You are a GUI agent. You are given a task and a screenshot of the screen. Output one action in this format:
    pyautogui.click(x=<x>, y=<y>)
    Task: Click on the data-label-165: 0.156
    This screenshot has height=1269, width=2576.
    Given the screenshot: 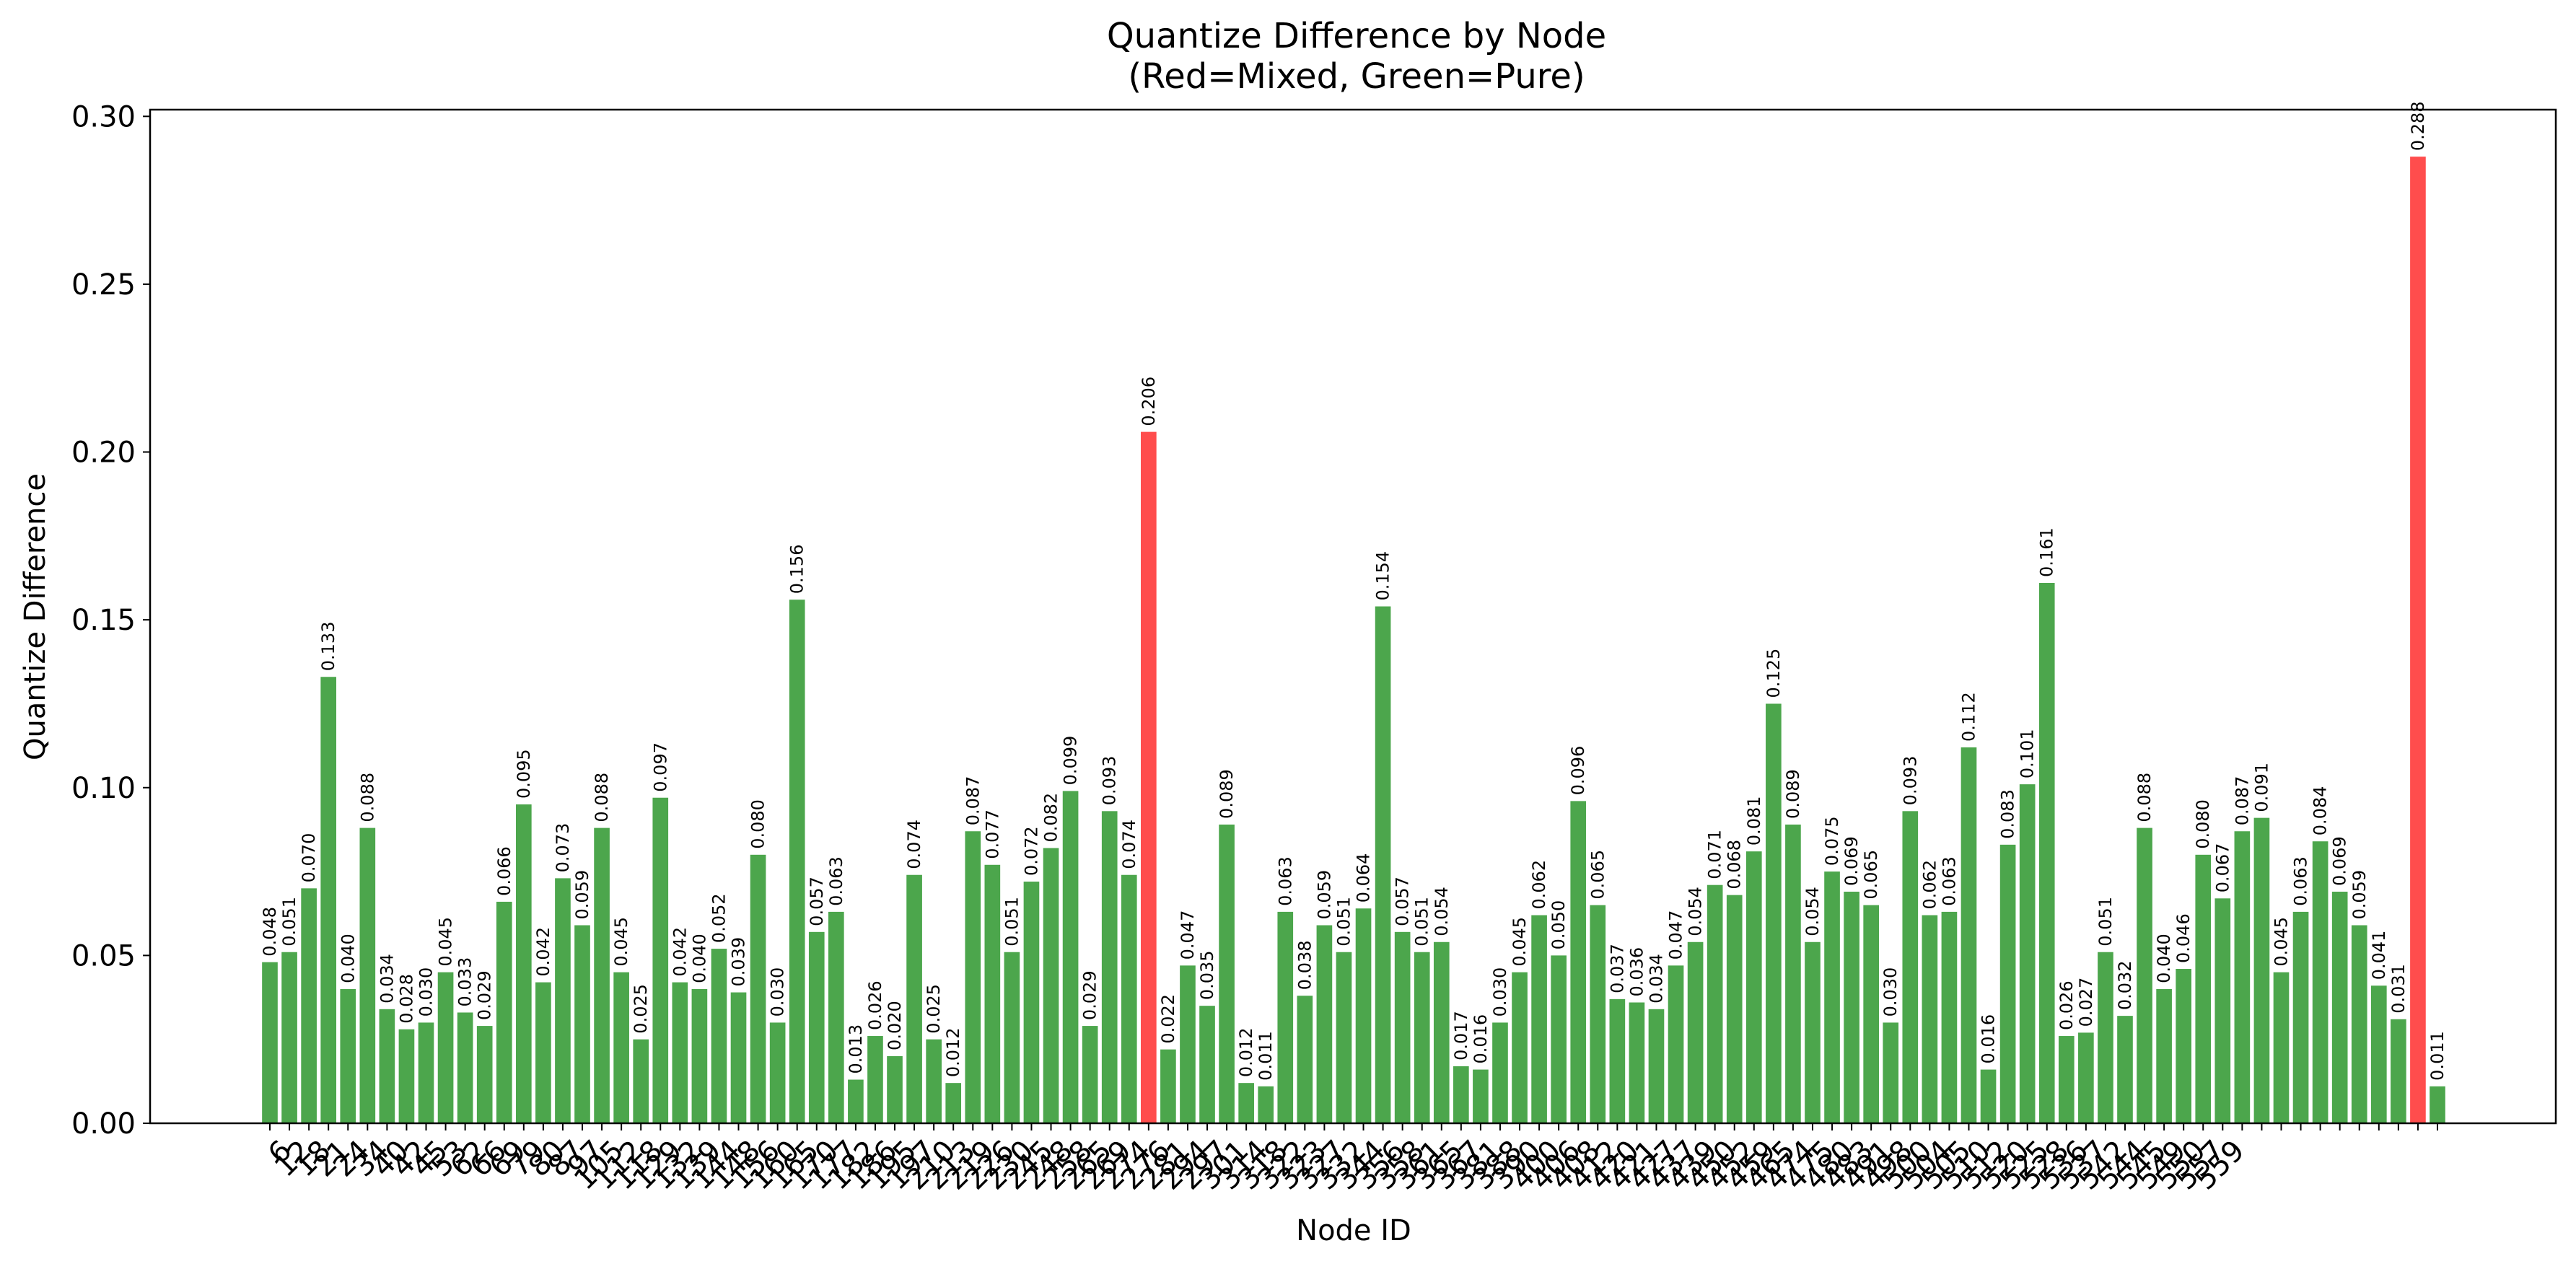 What is the action you would take?
    pyautogui.click(x=797, y=569)
    